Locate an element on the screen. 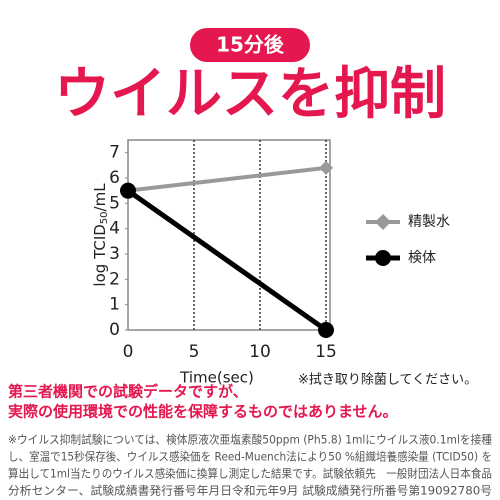  legend-label: 精製水 is located at coordinates (429, 222).